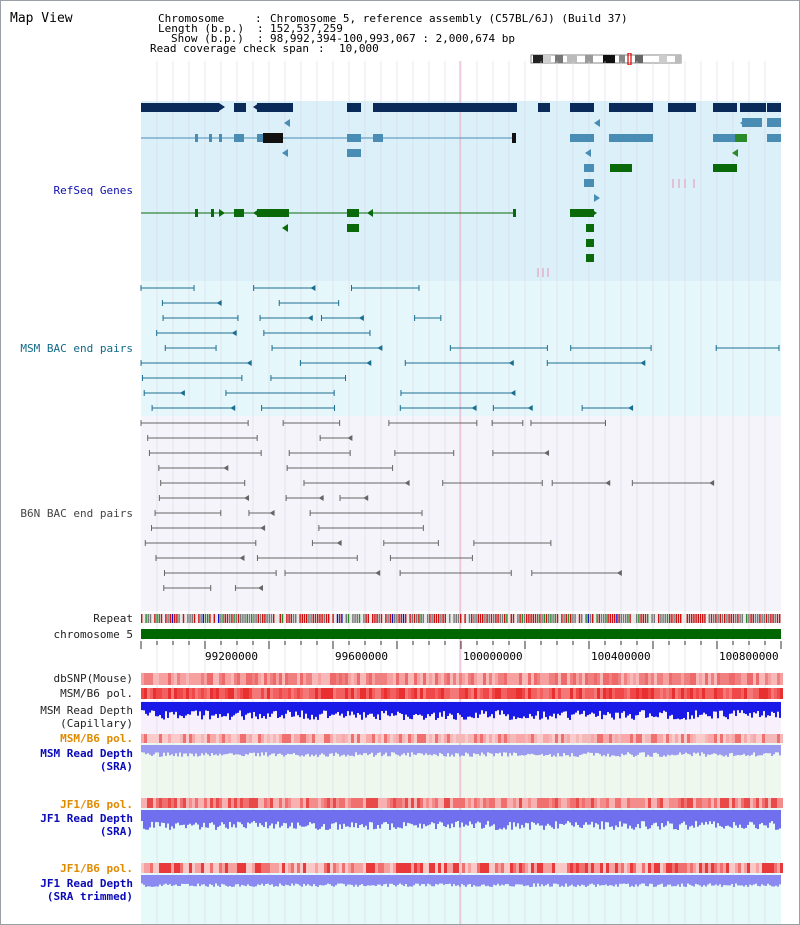 The height and width of the screenshot is (925, 800). Describe the element at coordinates (462, 679) in the screenshot. I see `dbsnp-track` at that location.